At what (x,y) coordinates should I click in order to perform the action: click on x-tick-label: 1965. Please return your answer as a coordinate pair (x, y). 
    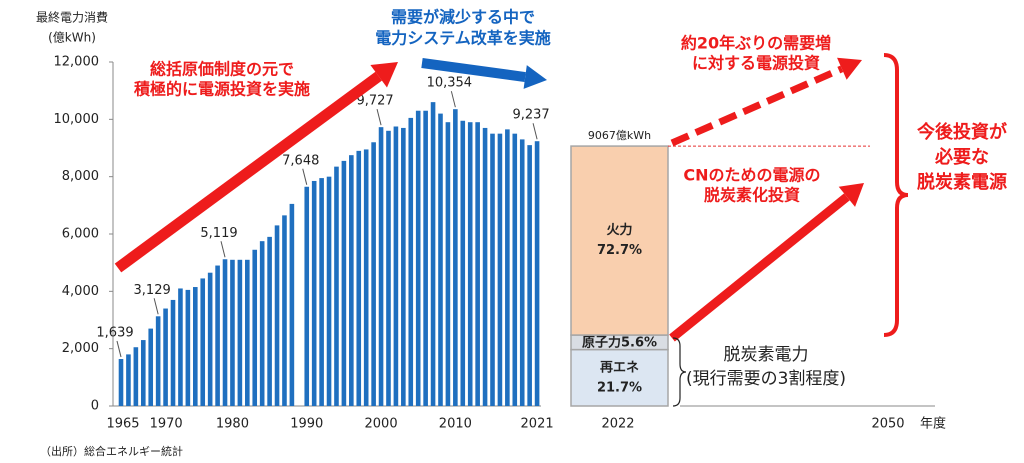
    Looking at the image, I should click on (122, 424).